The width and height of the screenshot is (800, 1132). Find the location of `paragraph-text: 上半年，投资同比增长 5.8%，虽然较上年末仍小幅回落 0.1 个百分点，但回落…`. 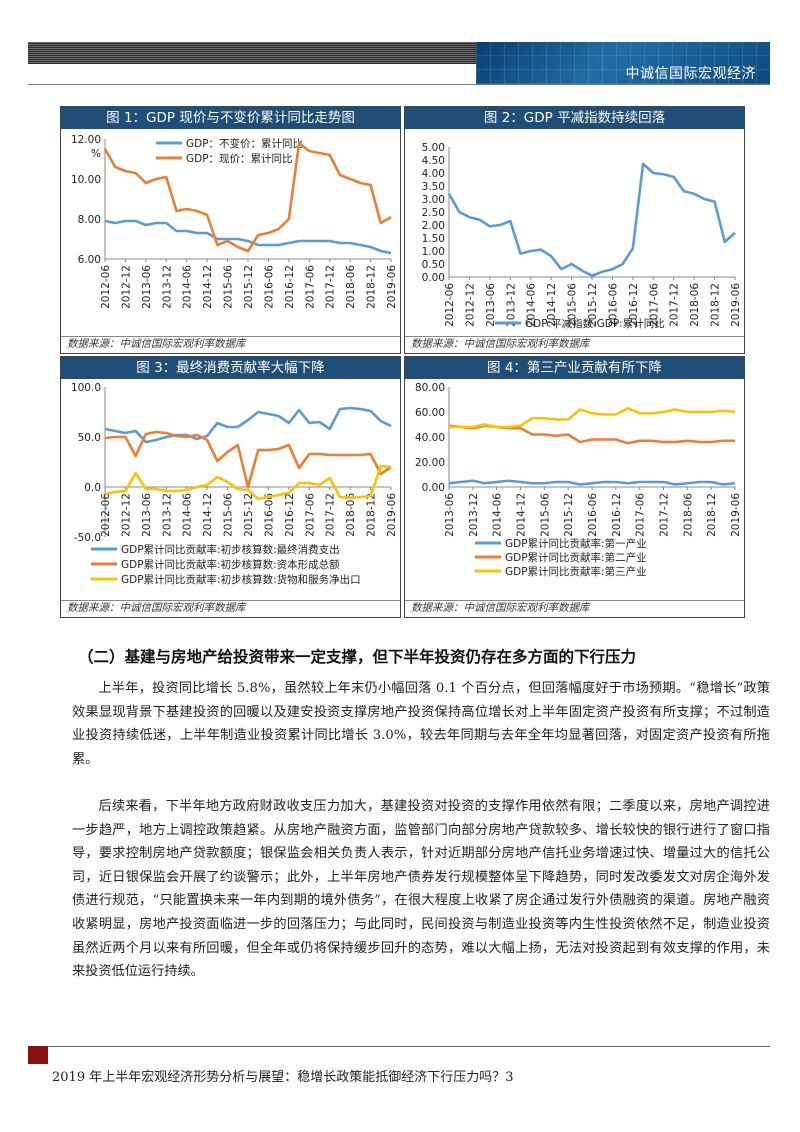

paragraph-text: 上半年，投资同比增长 5.8%，虽然较上年末仍小幅回落 0.1 个百分点，但回落… is located at coordinates (421, 724).